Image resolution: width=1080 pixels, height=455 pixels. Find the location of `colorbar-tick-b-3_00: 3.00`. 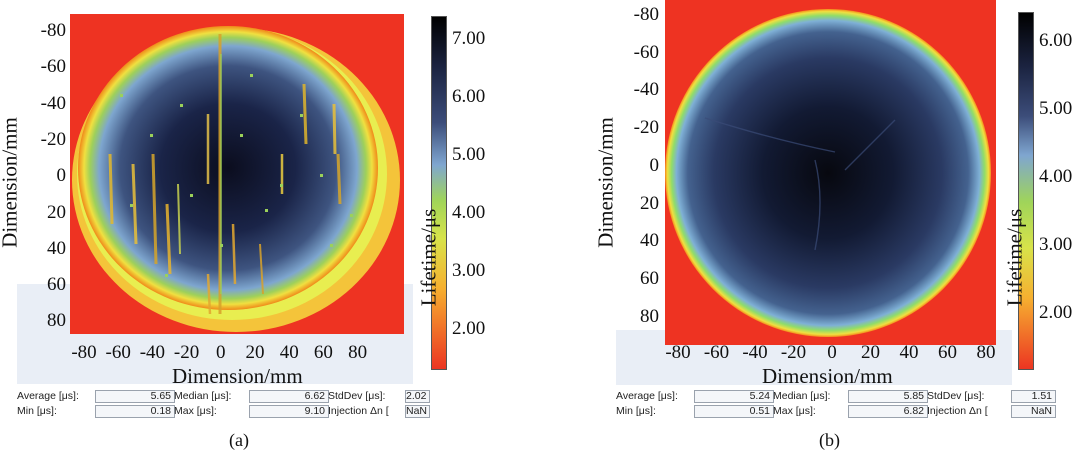

colorbar-tick-b-3_00: 3.00 is located at coordinates (1056, 244).